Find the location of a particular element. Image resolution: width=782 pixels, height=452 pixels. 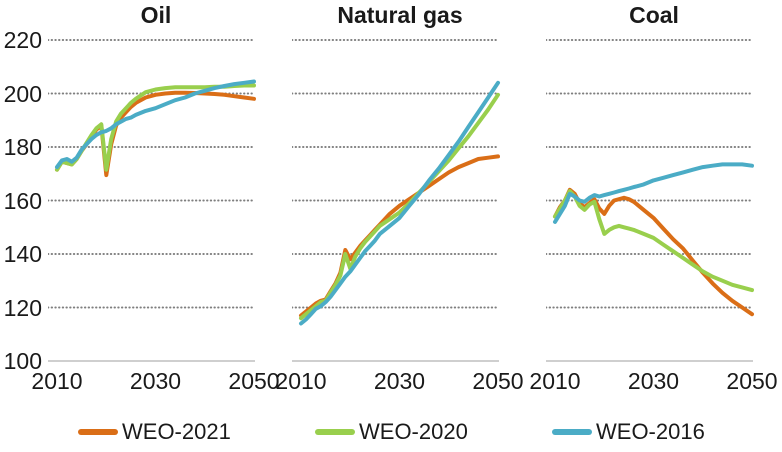

y-tick-label-180: 180 is located at coordinates (22, 147).